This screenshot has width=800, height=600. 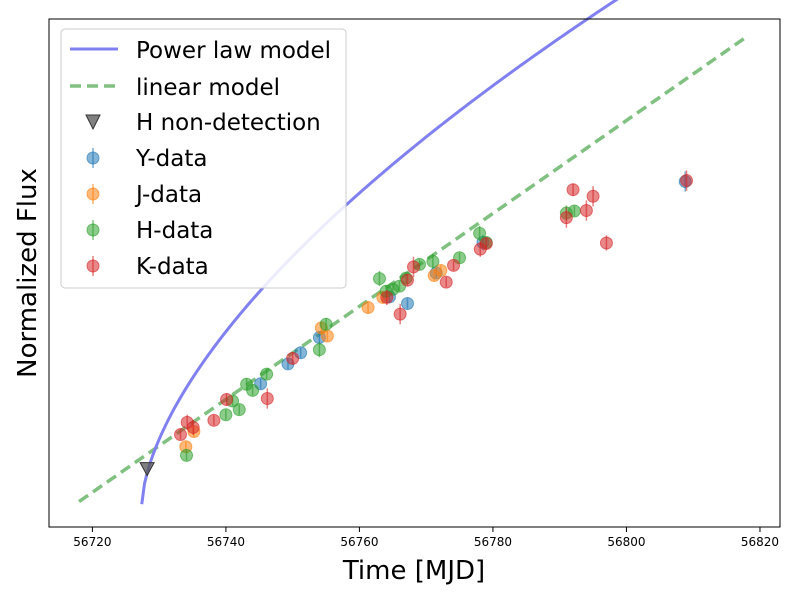 I want to click on legend-linear-label: linear model, so click(x=208, y=88).